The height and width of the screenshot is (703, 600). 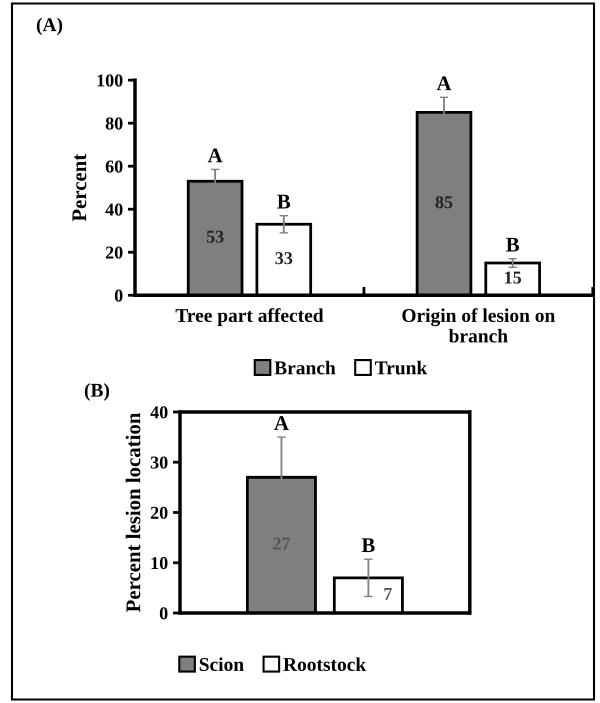 I want to click on y-tick-label: 30, so click(x=159, y=462).